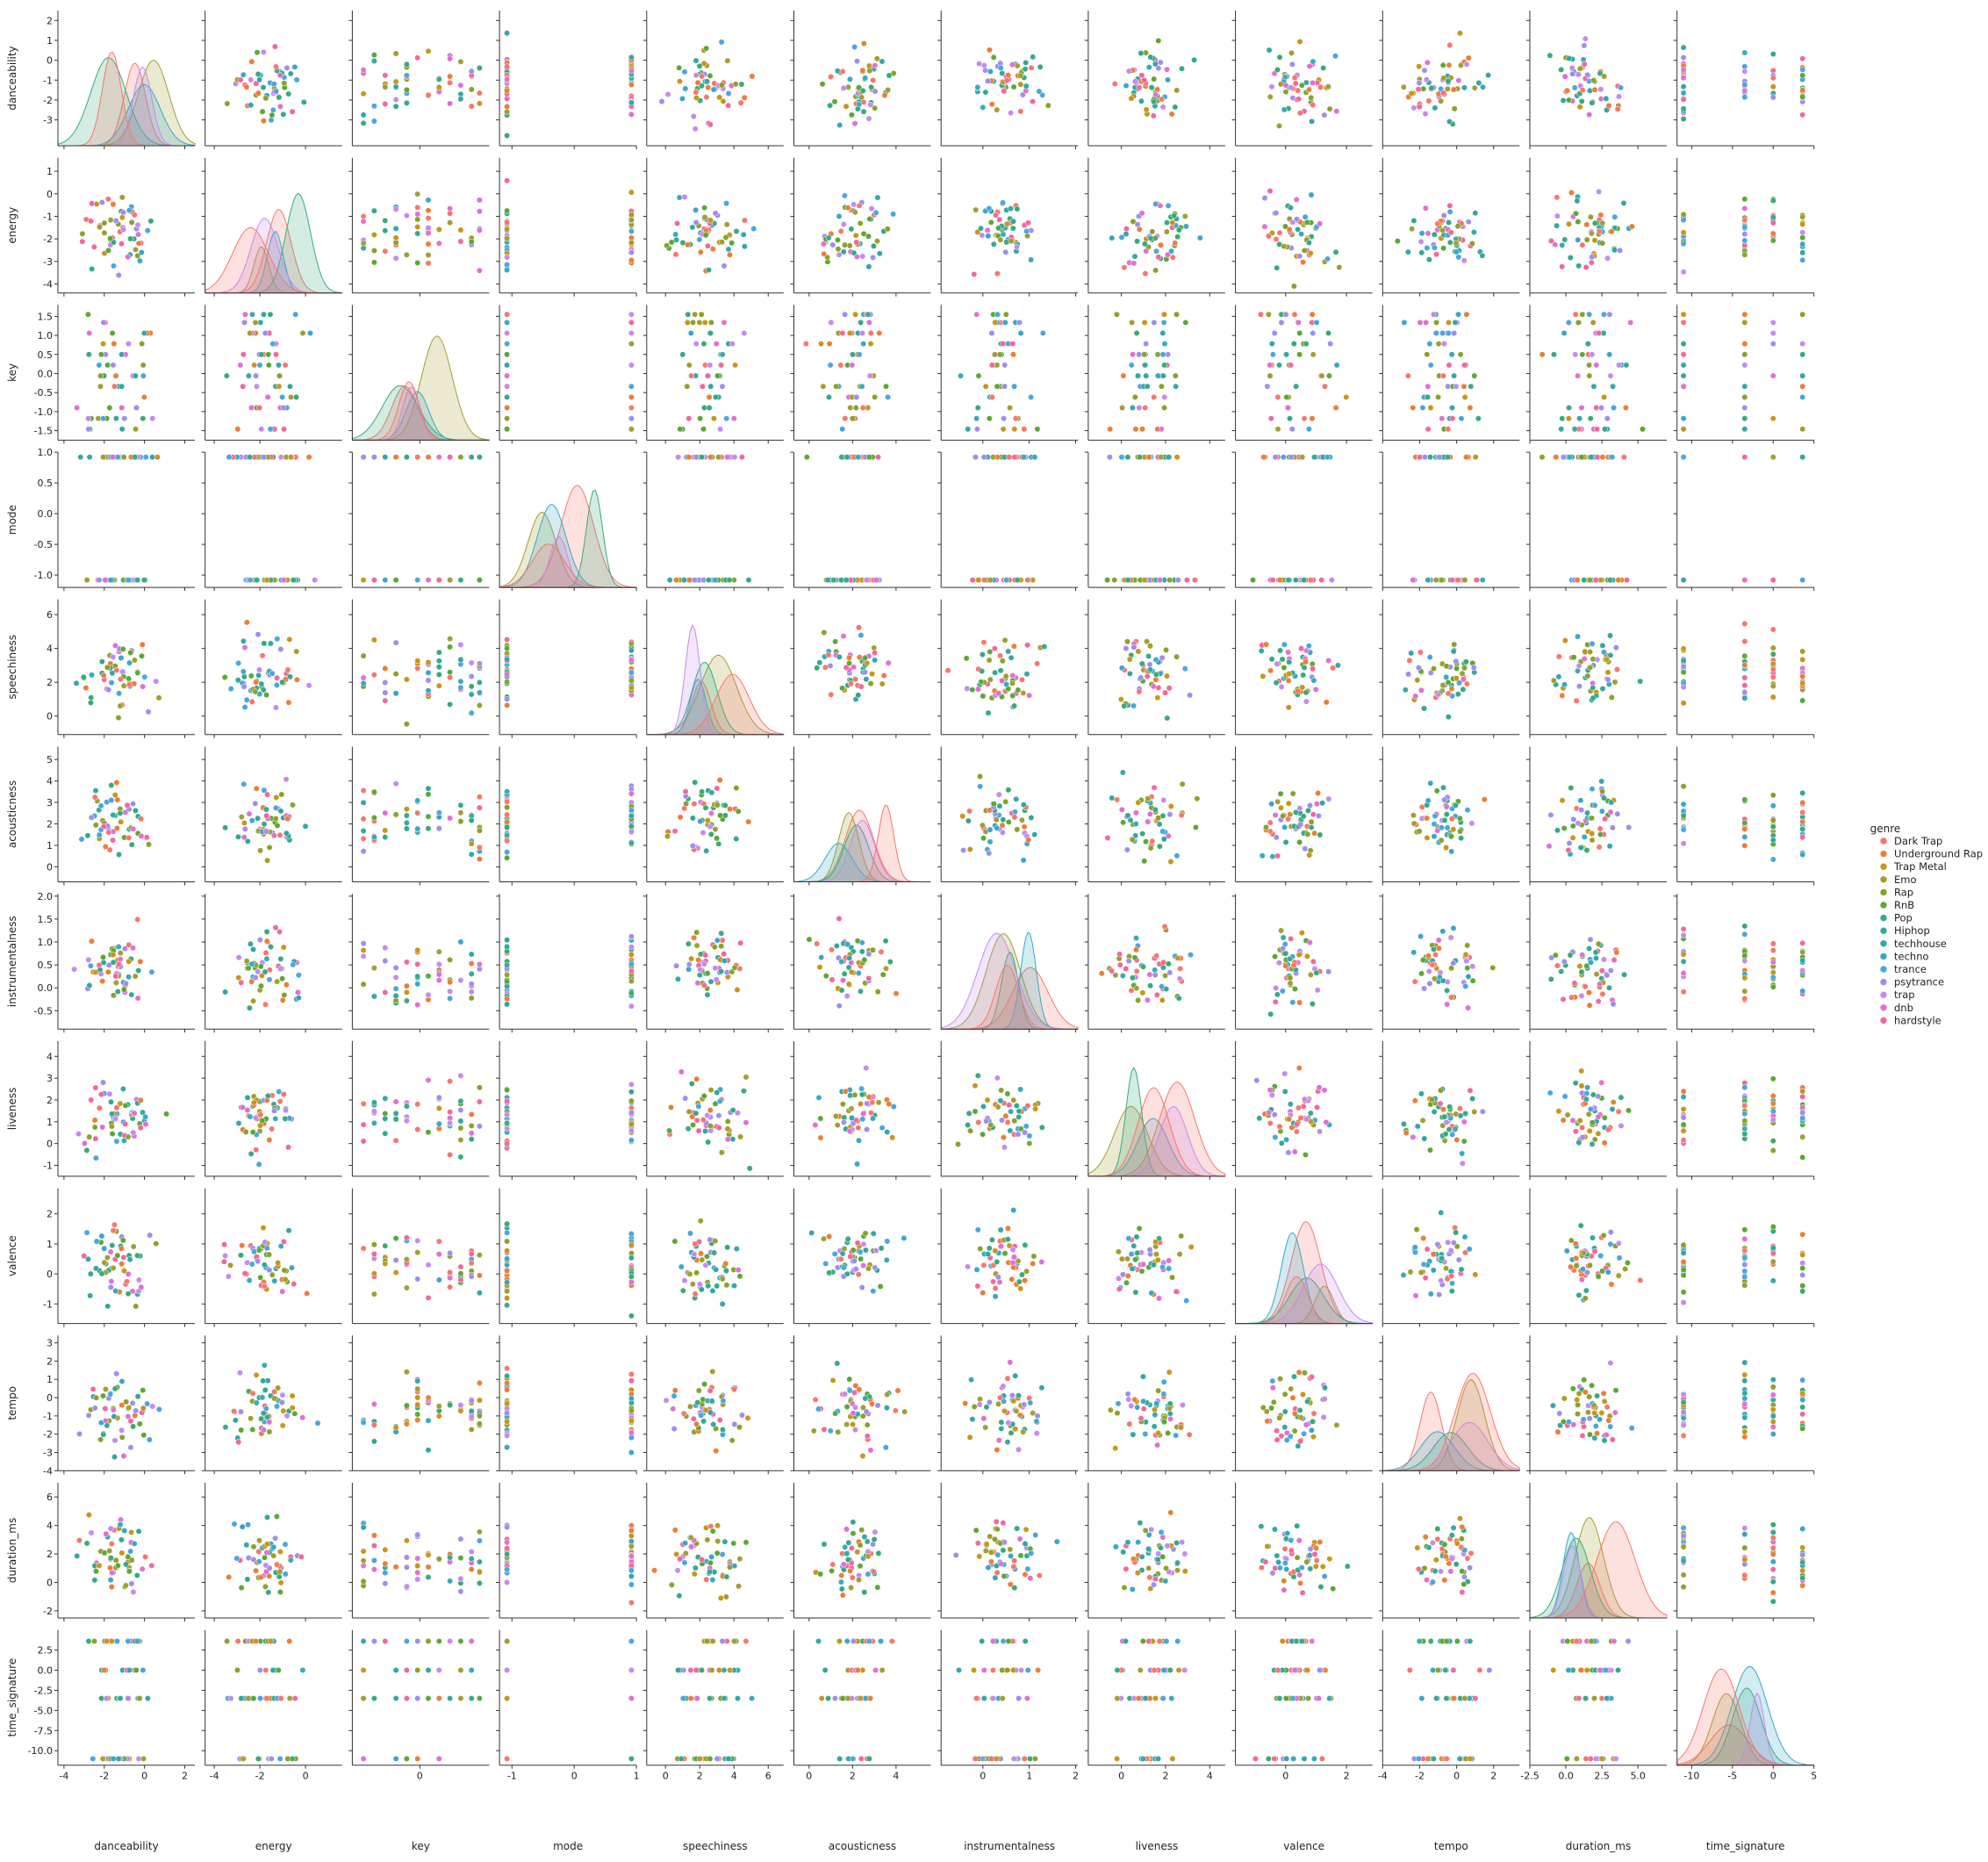  What do you see at coordinates (419, 521) in the screenshot?
I see `panel-mode-vs-key` at bounding box center [419, 521].